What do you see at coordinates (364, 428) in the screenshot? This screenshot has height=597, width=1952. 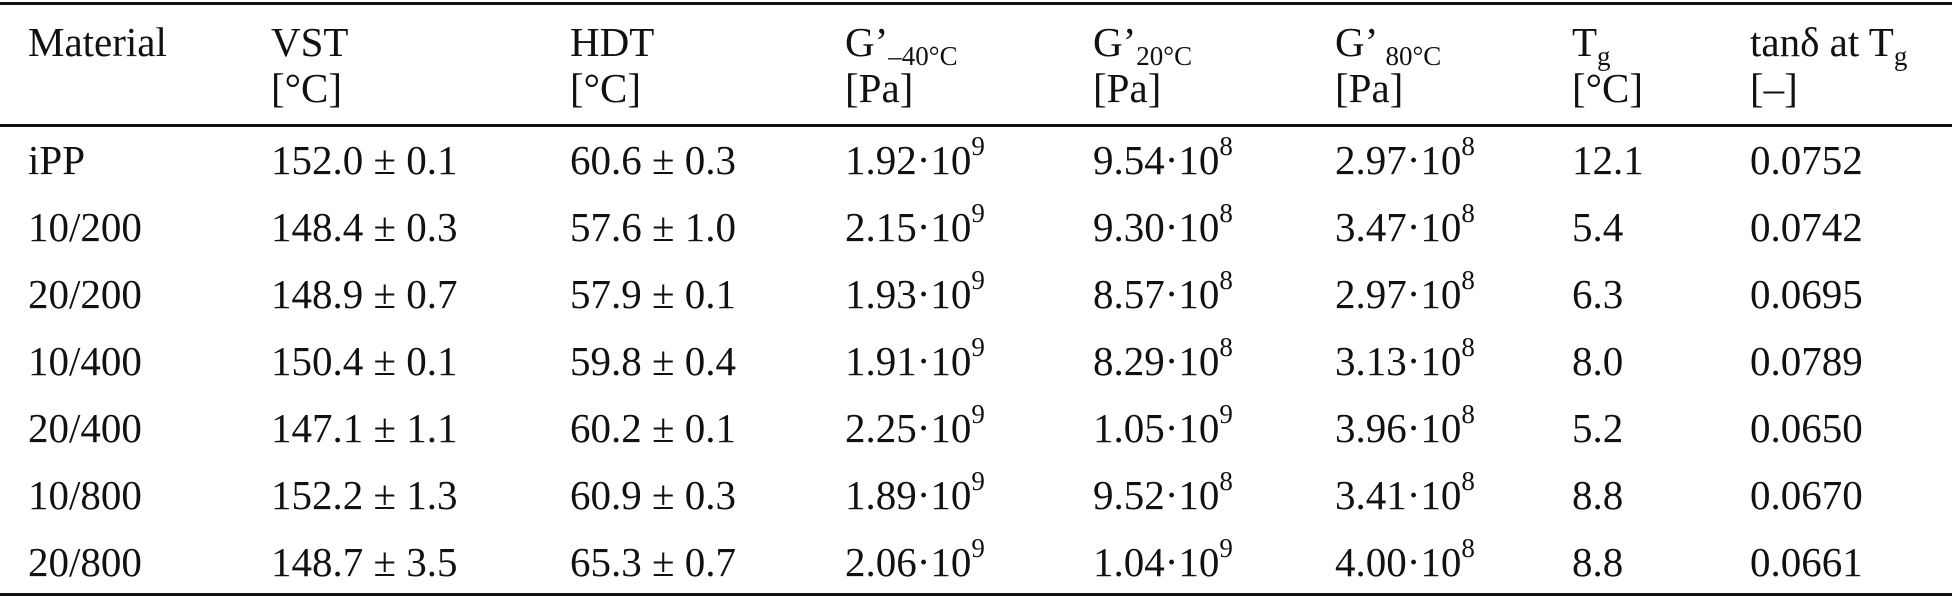 I see `cell-vst: 147.1 ± 1.1` at bounding box center [364, 428].